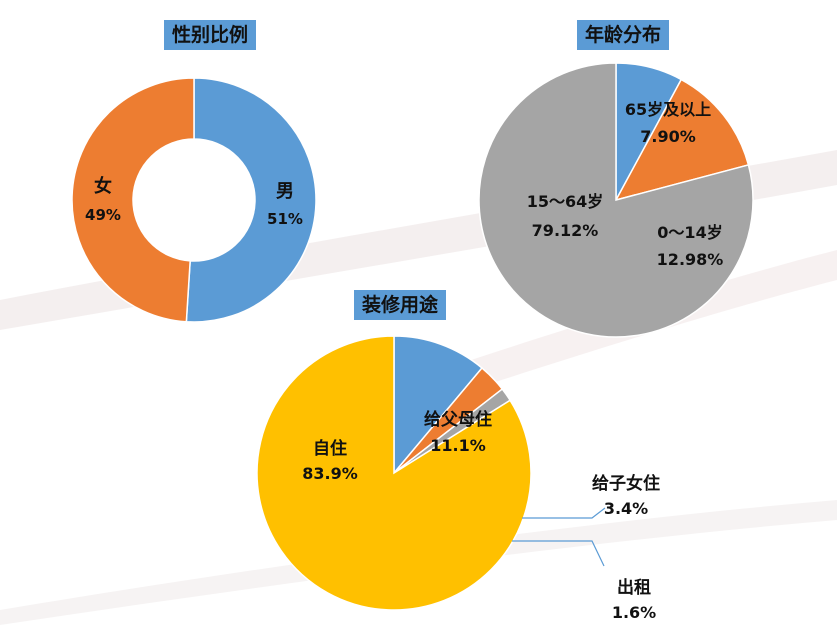 This screenshot has height=625, width=837. Describe the element at coordinates (565, 201) in the screenshot. I see `age-slice-label-2: 15～64岁` at that location.